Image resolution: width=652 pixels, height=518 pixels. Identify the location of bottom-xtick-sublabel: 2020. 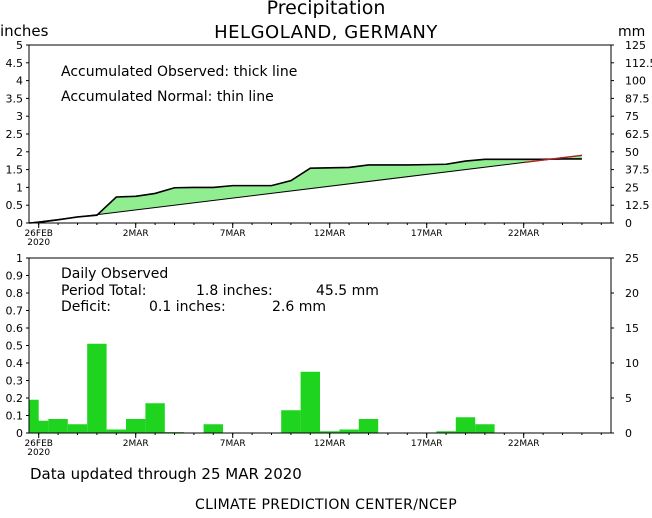
(38, 453).